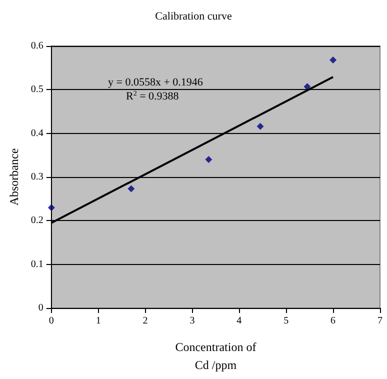 The height and width of the screenshot is (379, 387). I want to click on y-tick-label: 0.2, so click(37, 220).